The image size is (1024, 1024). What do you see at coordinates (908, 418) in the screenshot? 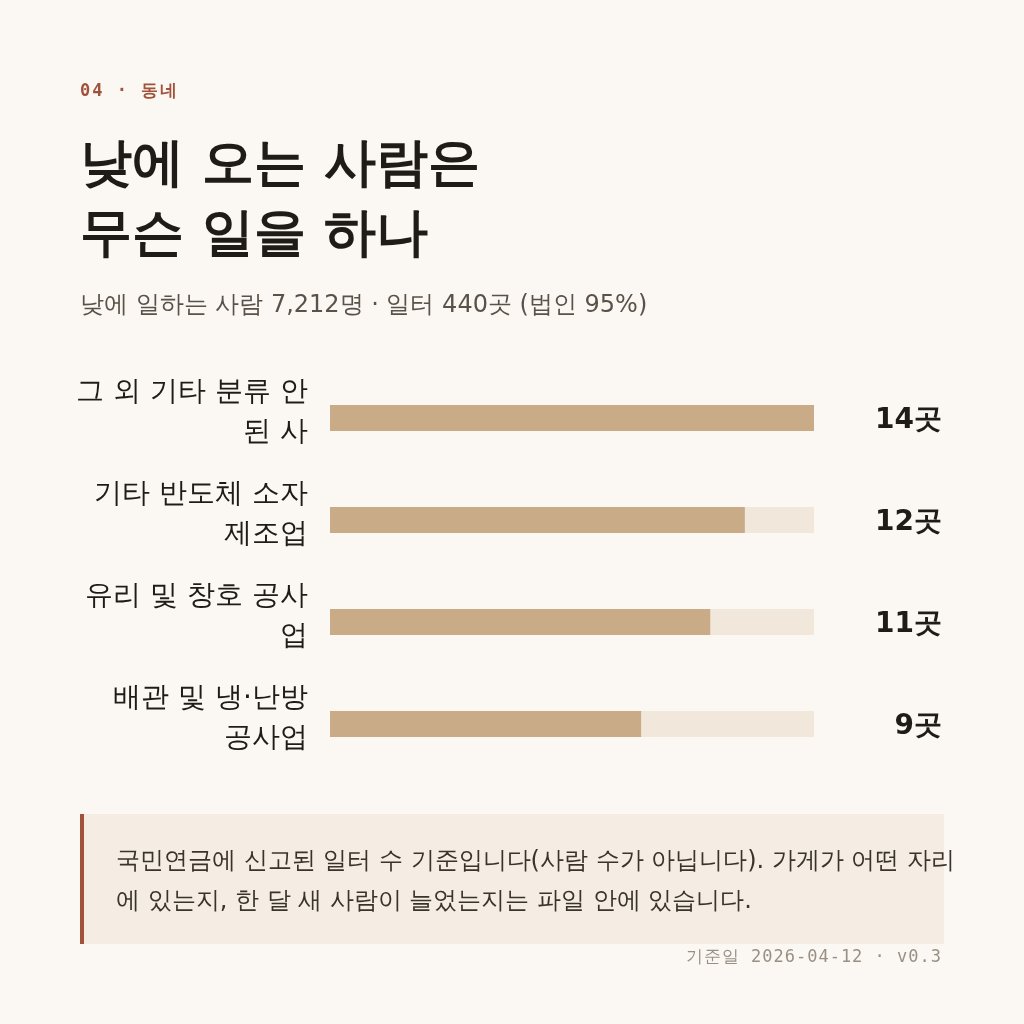
I see `data-label: 14곳` at bounding box center [908, 418].